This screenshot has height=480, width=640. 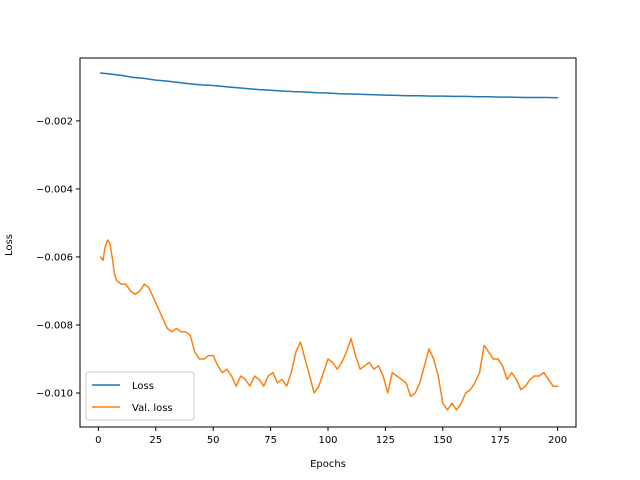 I want to click on x-tick-label: 150, so click(x=442, y=440).